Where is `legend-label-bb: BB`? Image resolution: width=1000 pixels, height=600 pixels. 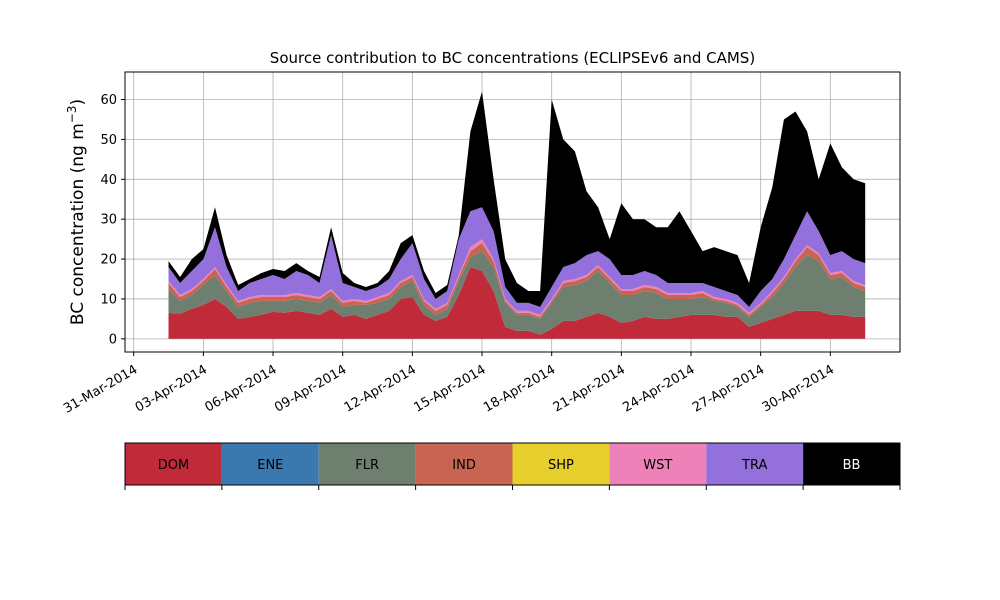 legend-label-bb: BB is located at coordinates (852, 465).